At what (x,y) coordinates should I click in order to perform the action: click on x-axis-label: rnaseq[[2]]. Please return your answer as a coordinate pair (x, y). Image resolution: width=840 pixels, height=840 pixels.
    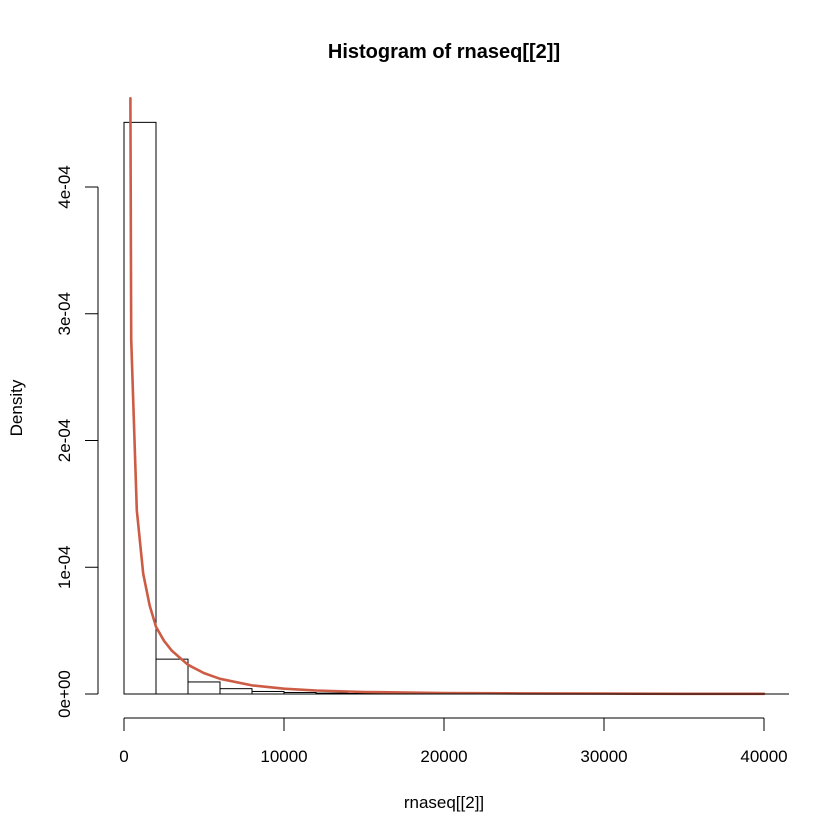
    Looking at the image, I should click on (444, 802).